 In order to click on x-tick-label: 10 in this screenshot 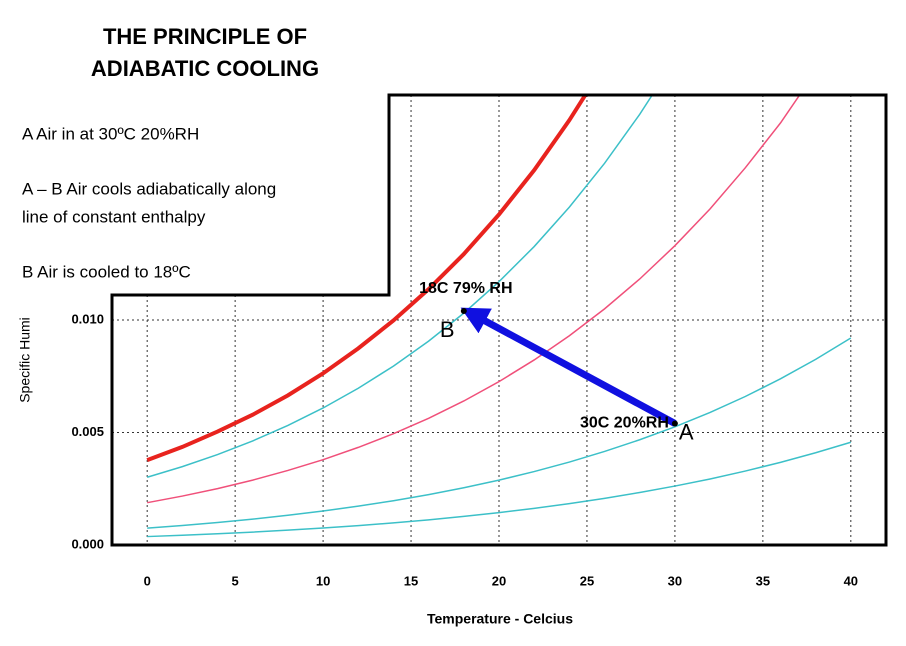, I will do `click(323, 580)`.